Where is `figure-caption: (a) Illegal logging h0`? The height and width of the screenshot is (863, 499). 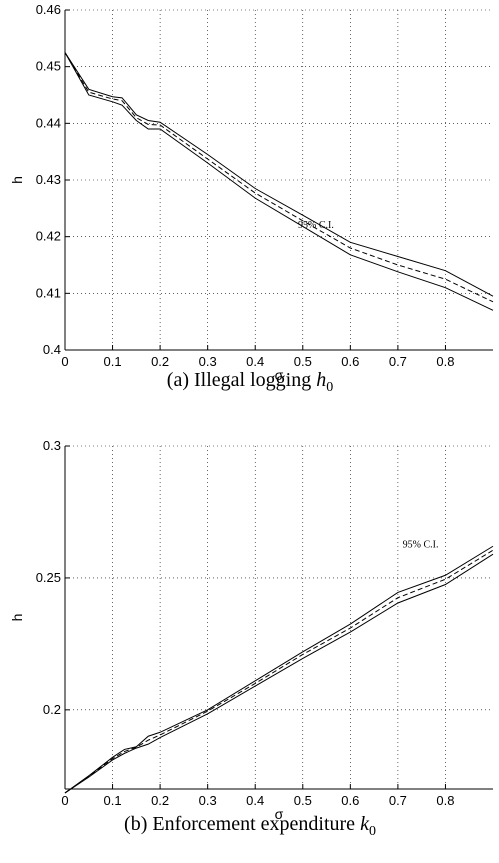
figure-caption: (a) Illegal logging h0 is located at coordinates (250, 382).